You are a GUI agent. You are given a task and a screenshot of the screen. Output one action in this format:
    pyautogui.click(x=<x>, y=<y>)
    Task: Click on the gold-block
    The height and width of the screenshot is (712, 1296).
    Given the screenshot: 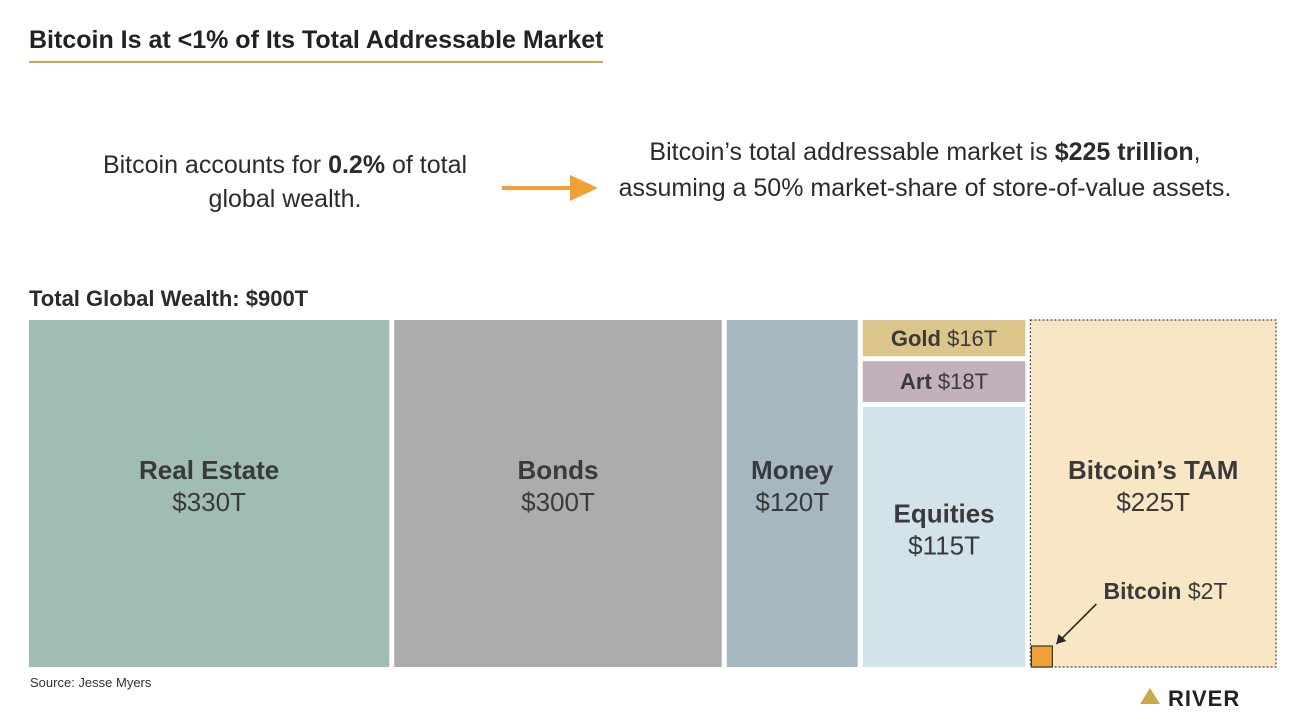 What is the action you would take?
    pyautogui.click(x=944, y=338)
    